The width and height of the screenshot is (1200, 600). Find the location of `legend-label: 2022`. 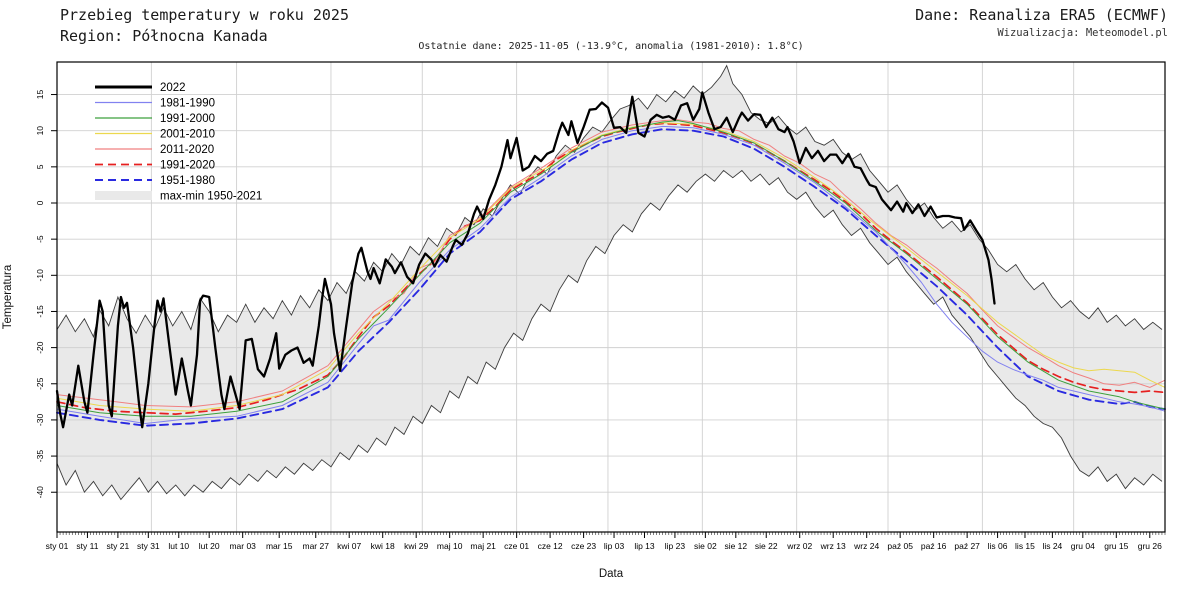

legend-label: 2022 is located at coordinates (173, 88).